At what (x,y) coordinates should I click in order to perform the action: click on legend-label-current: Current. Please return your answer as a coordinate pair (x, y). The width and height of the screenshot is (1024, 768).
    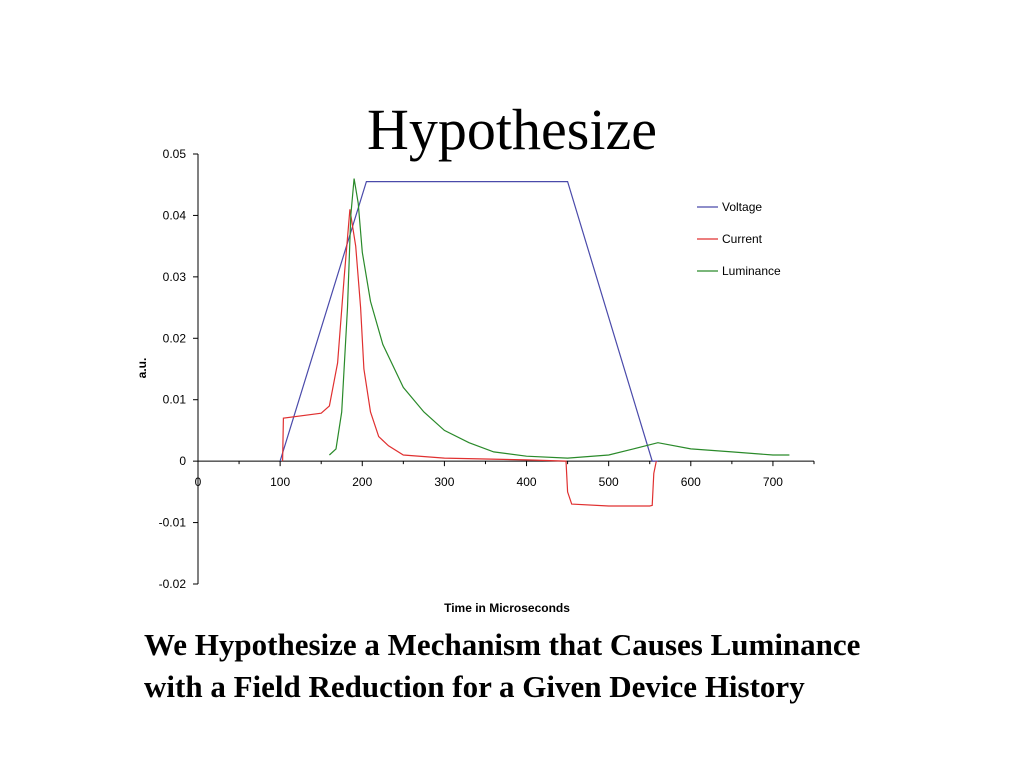
    Looking at the image, I should click on (742, 239).